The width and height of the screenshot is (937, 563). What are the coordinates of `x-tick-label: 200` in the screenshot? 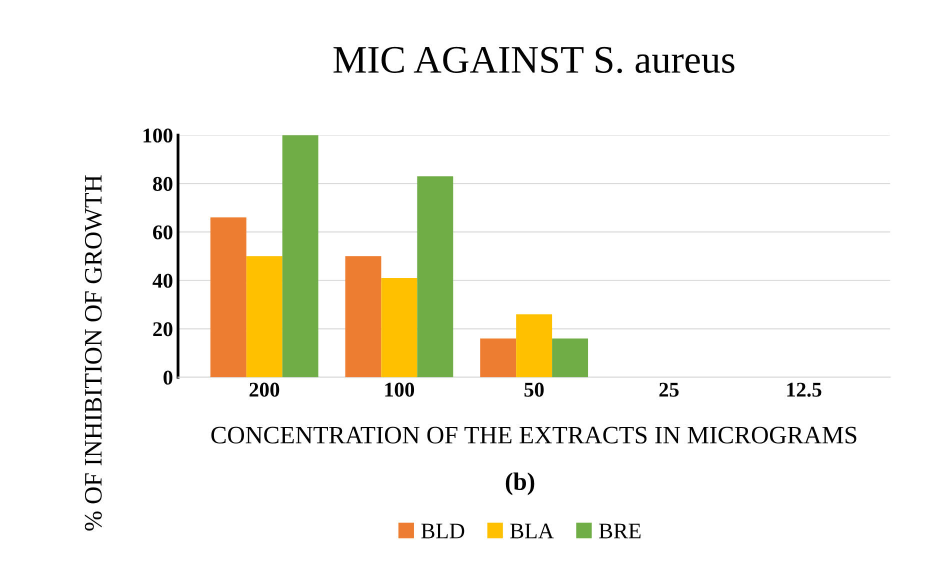 It's located at (265, 389).